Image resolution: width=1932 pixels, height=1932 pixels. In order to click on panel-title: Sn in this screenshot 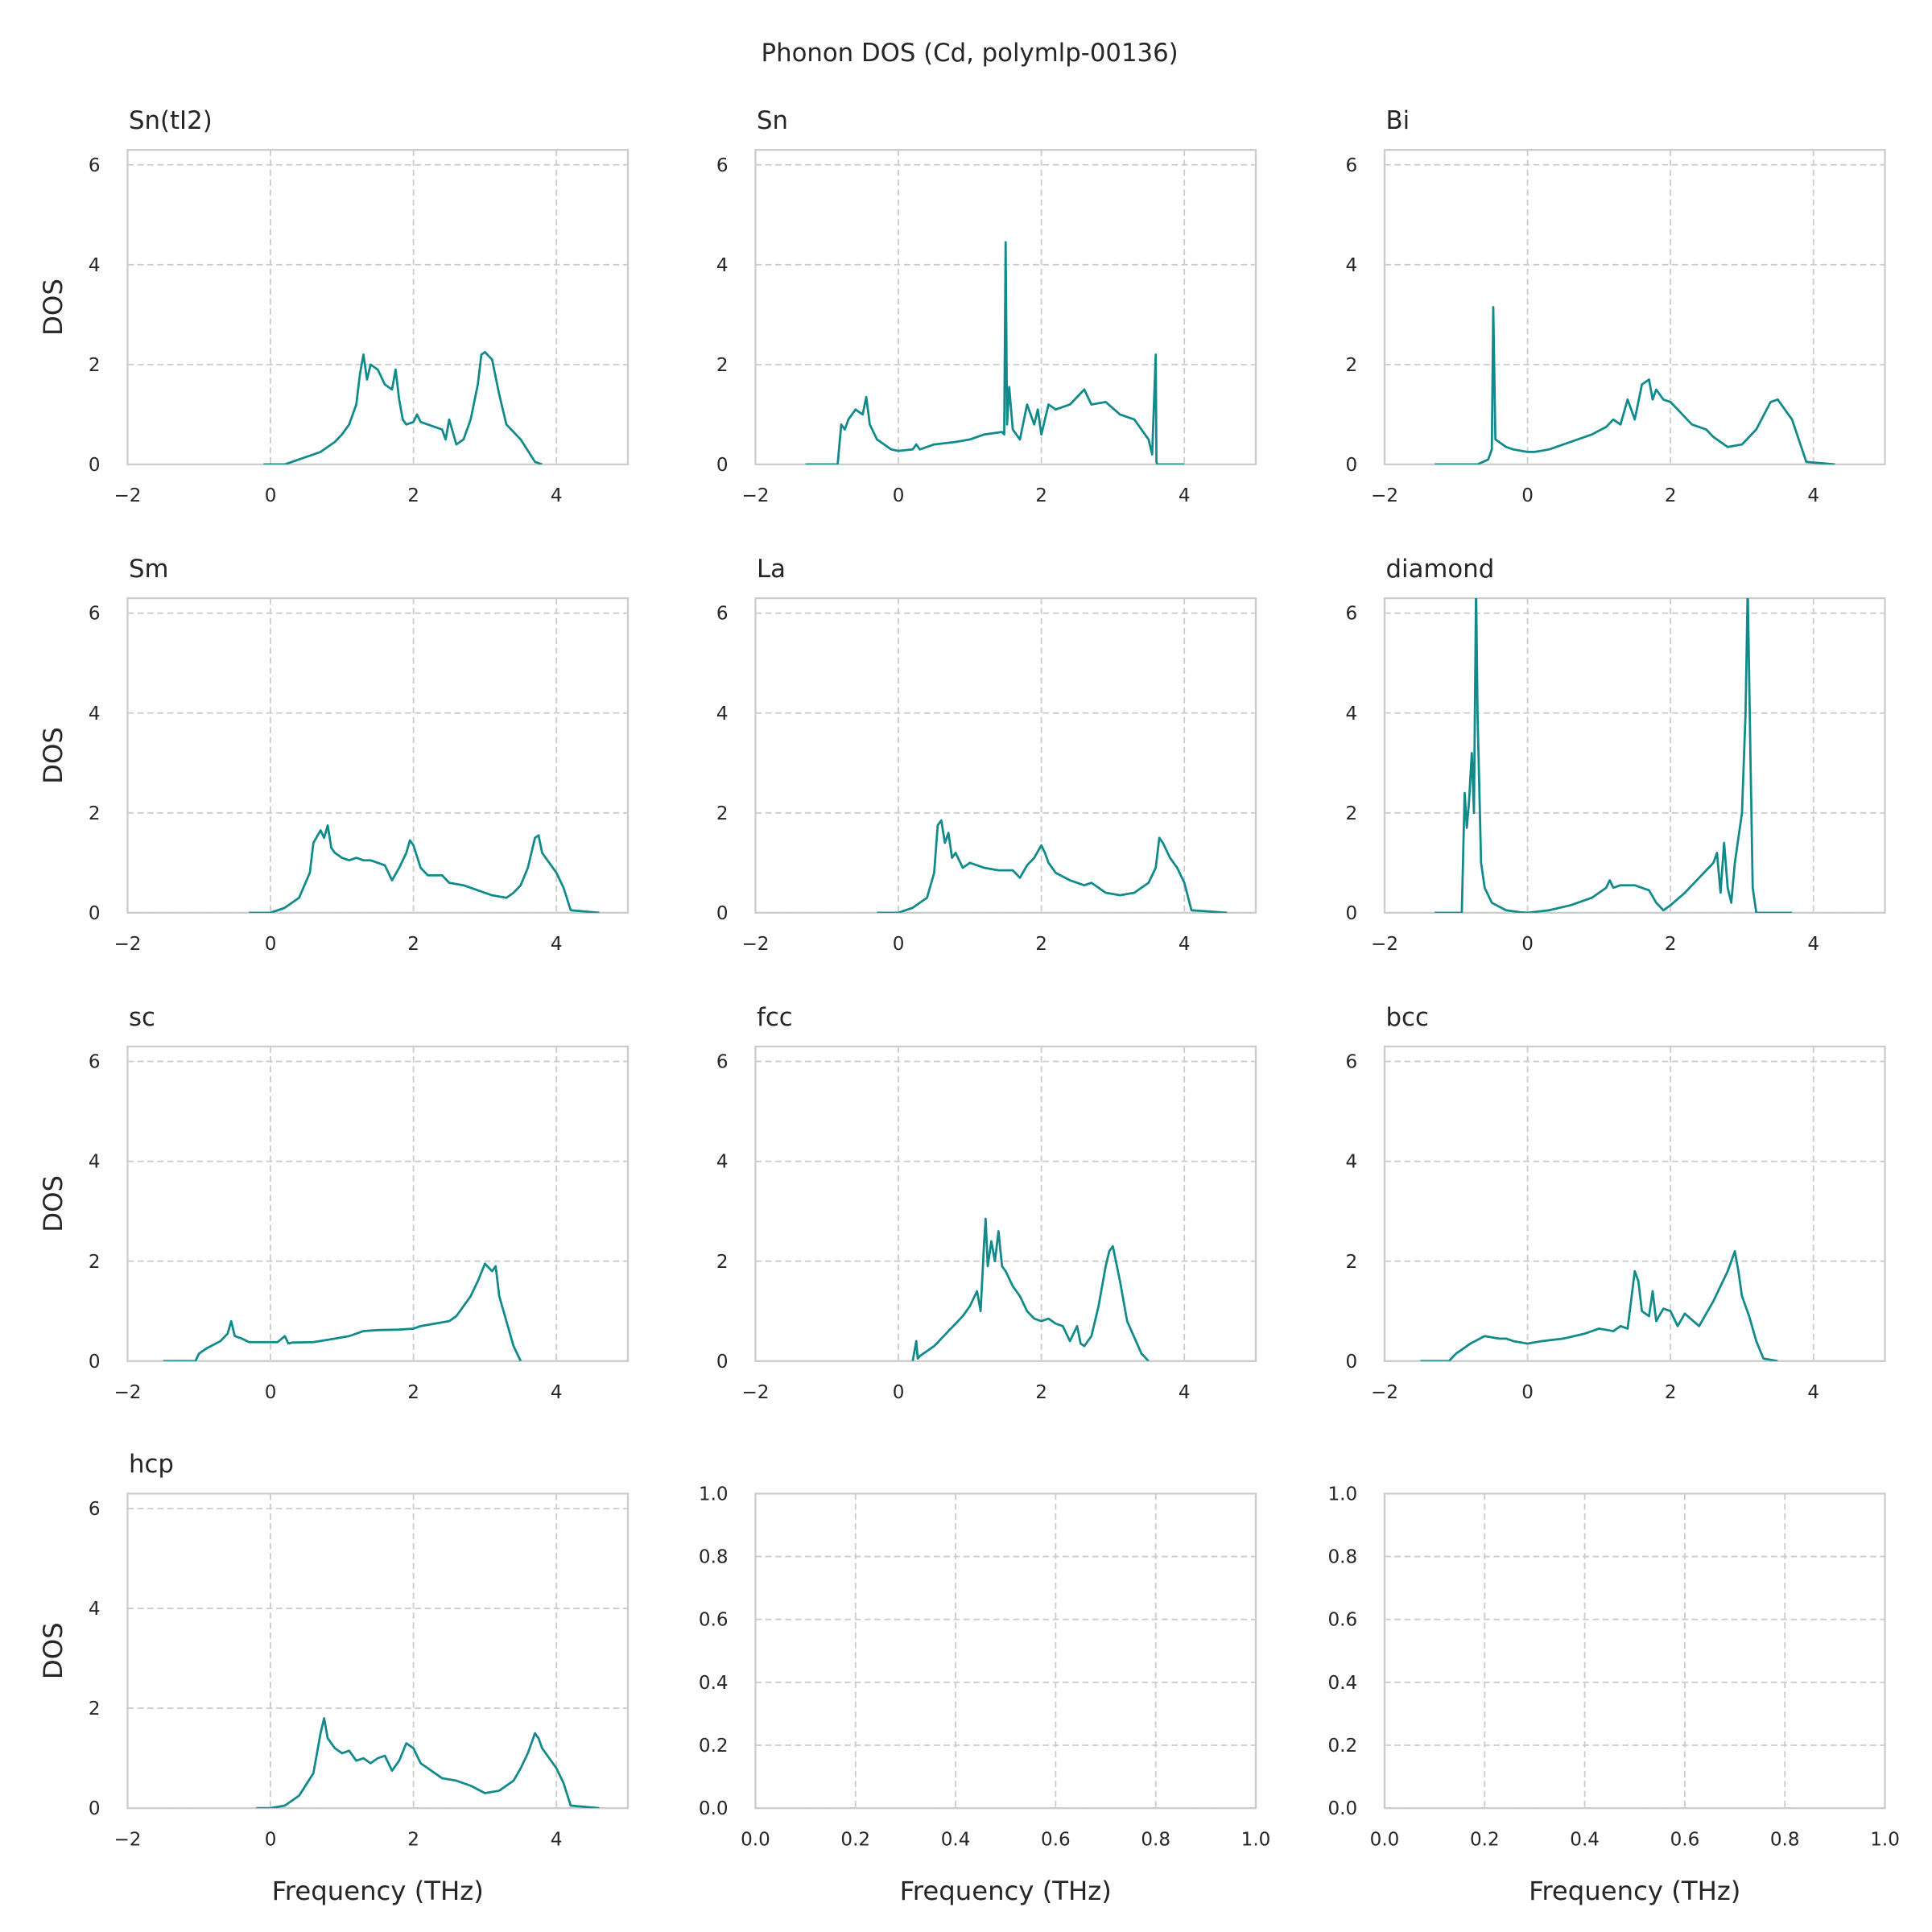, I will do `click(772, 121)`.